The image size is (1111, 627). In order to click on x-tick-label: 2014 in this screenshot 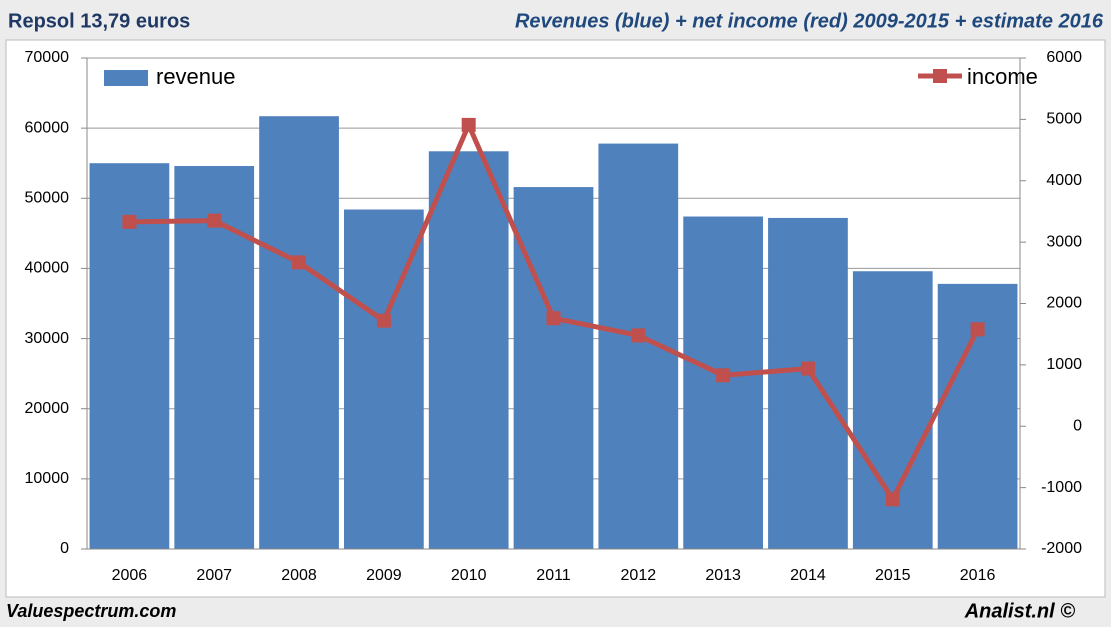, I will do `click(808, 575)`.